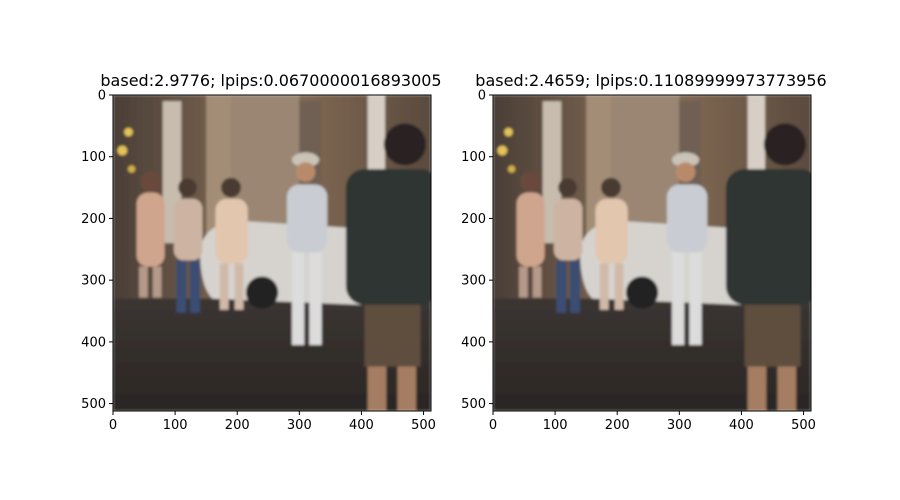  I want to click on right-x-axis: 0 100 200 300 400 500, so click(652, 422).